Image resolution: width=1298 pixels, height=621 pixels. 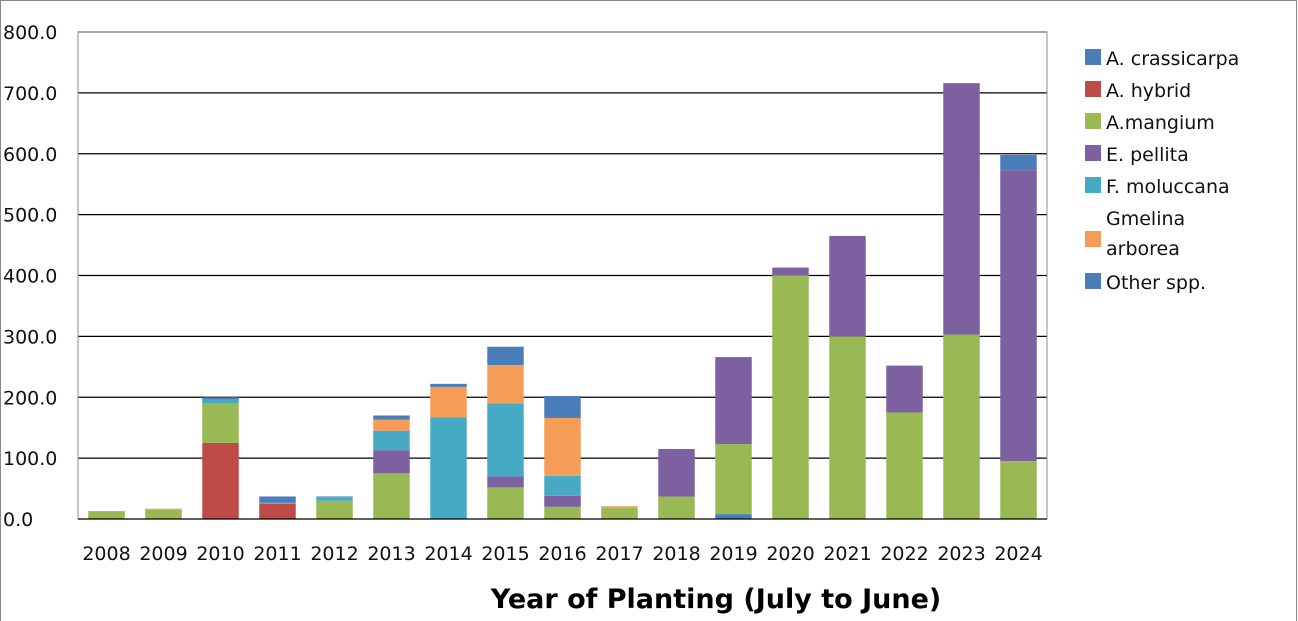 What do you see at coordinates (790, 554) in the screenshot?
I see `x-tick-label: 2020` at bounding box center [790, 554].